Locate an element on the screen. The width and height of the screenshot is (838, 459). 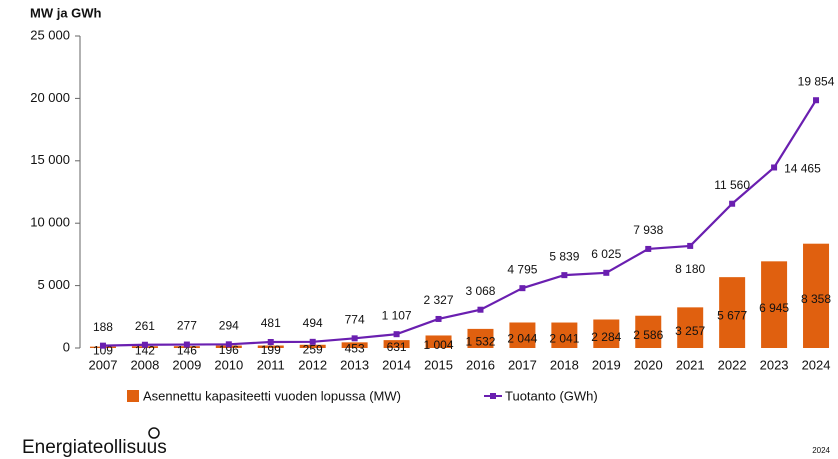
logo: Energiateollisuus is located at coordinates (94, 442).